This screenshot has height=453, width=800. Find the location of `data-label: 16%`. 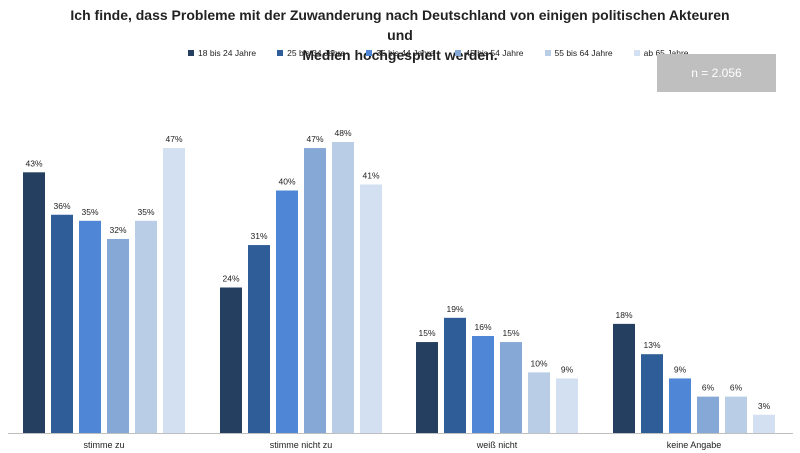

data-label: 16% is located at coordinates (482, 327).